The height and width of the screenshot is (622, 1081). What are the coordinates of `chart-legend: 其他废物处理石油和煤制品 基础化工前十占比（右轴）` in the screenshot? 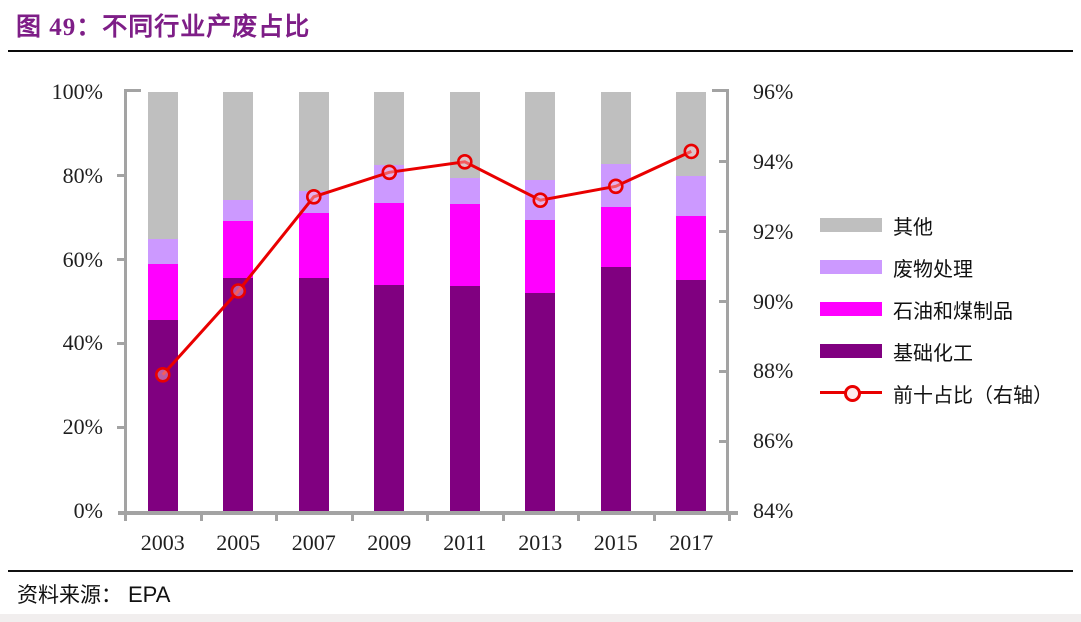 It's located at (936, 320).